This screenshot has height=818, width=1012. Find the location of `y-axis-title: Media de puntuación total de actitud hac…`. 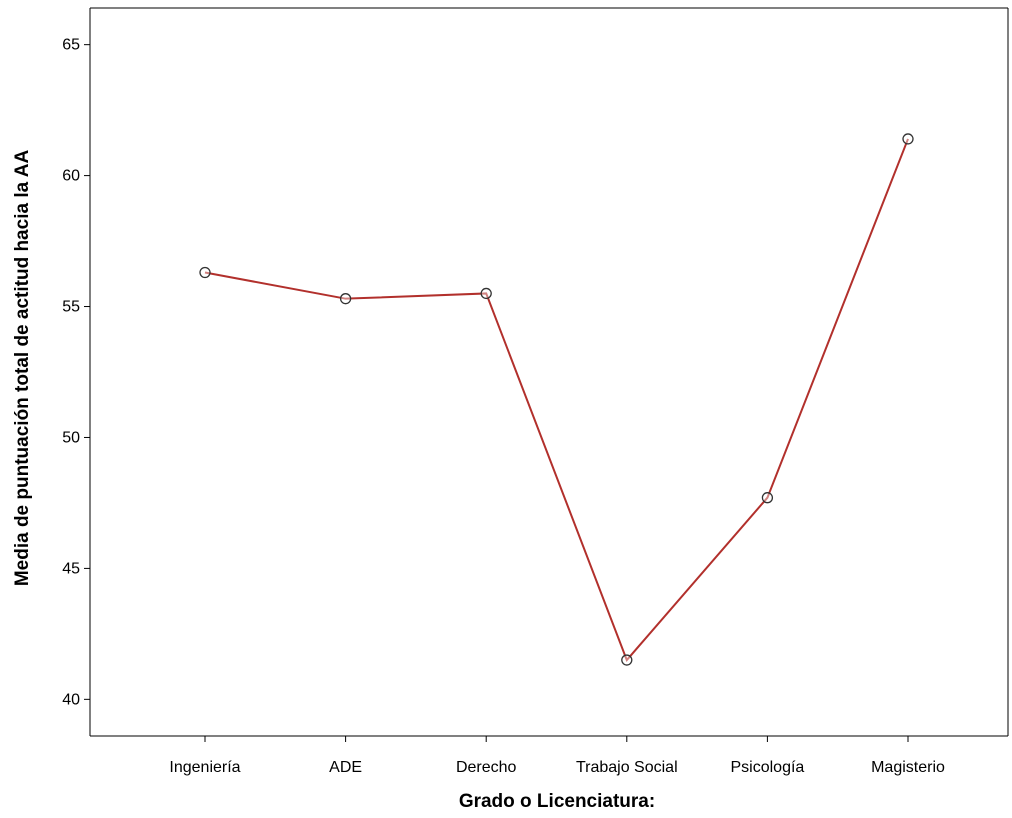

y-axis-title: Media de puntuación total de actitud hac… is located at coordinates (22, 368).